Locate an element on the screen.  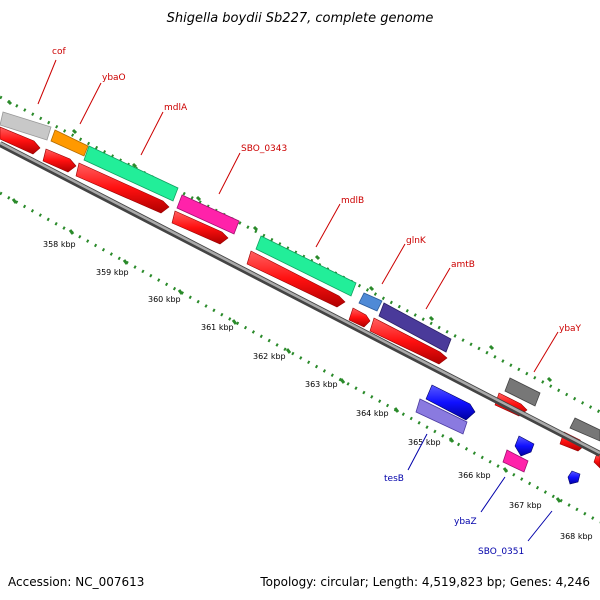
gene-label-tesB: tesB is located at coordinates (394, 479).